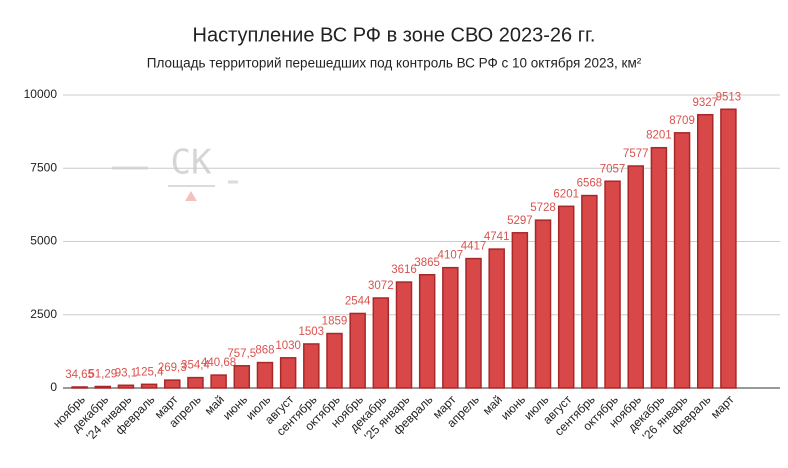 The image size is (788, 468). Describe the element at coordinates (543, 208) in the screenshot. I see `value-label: 5728` at that location.